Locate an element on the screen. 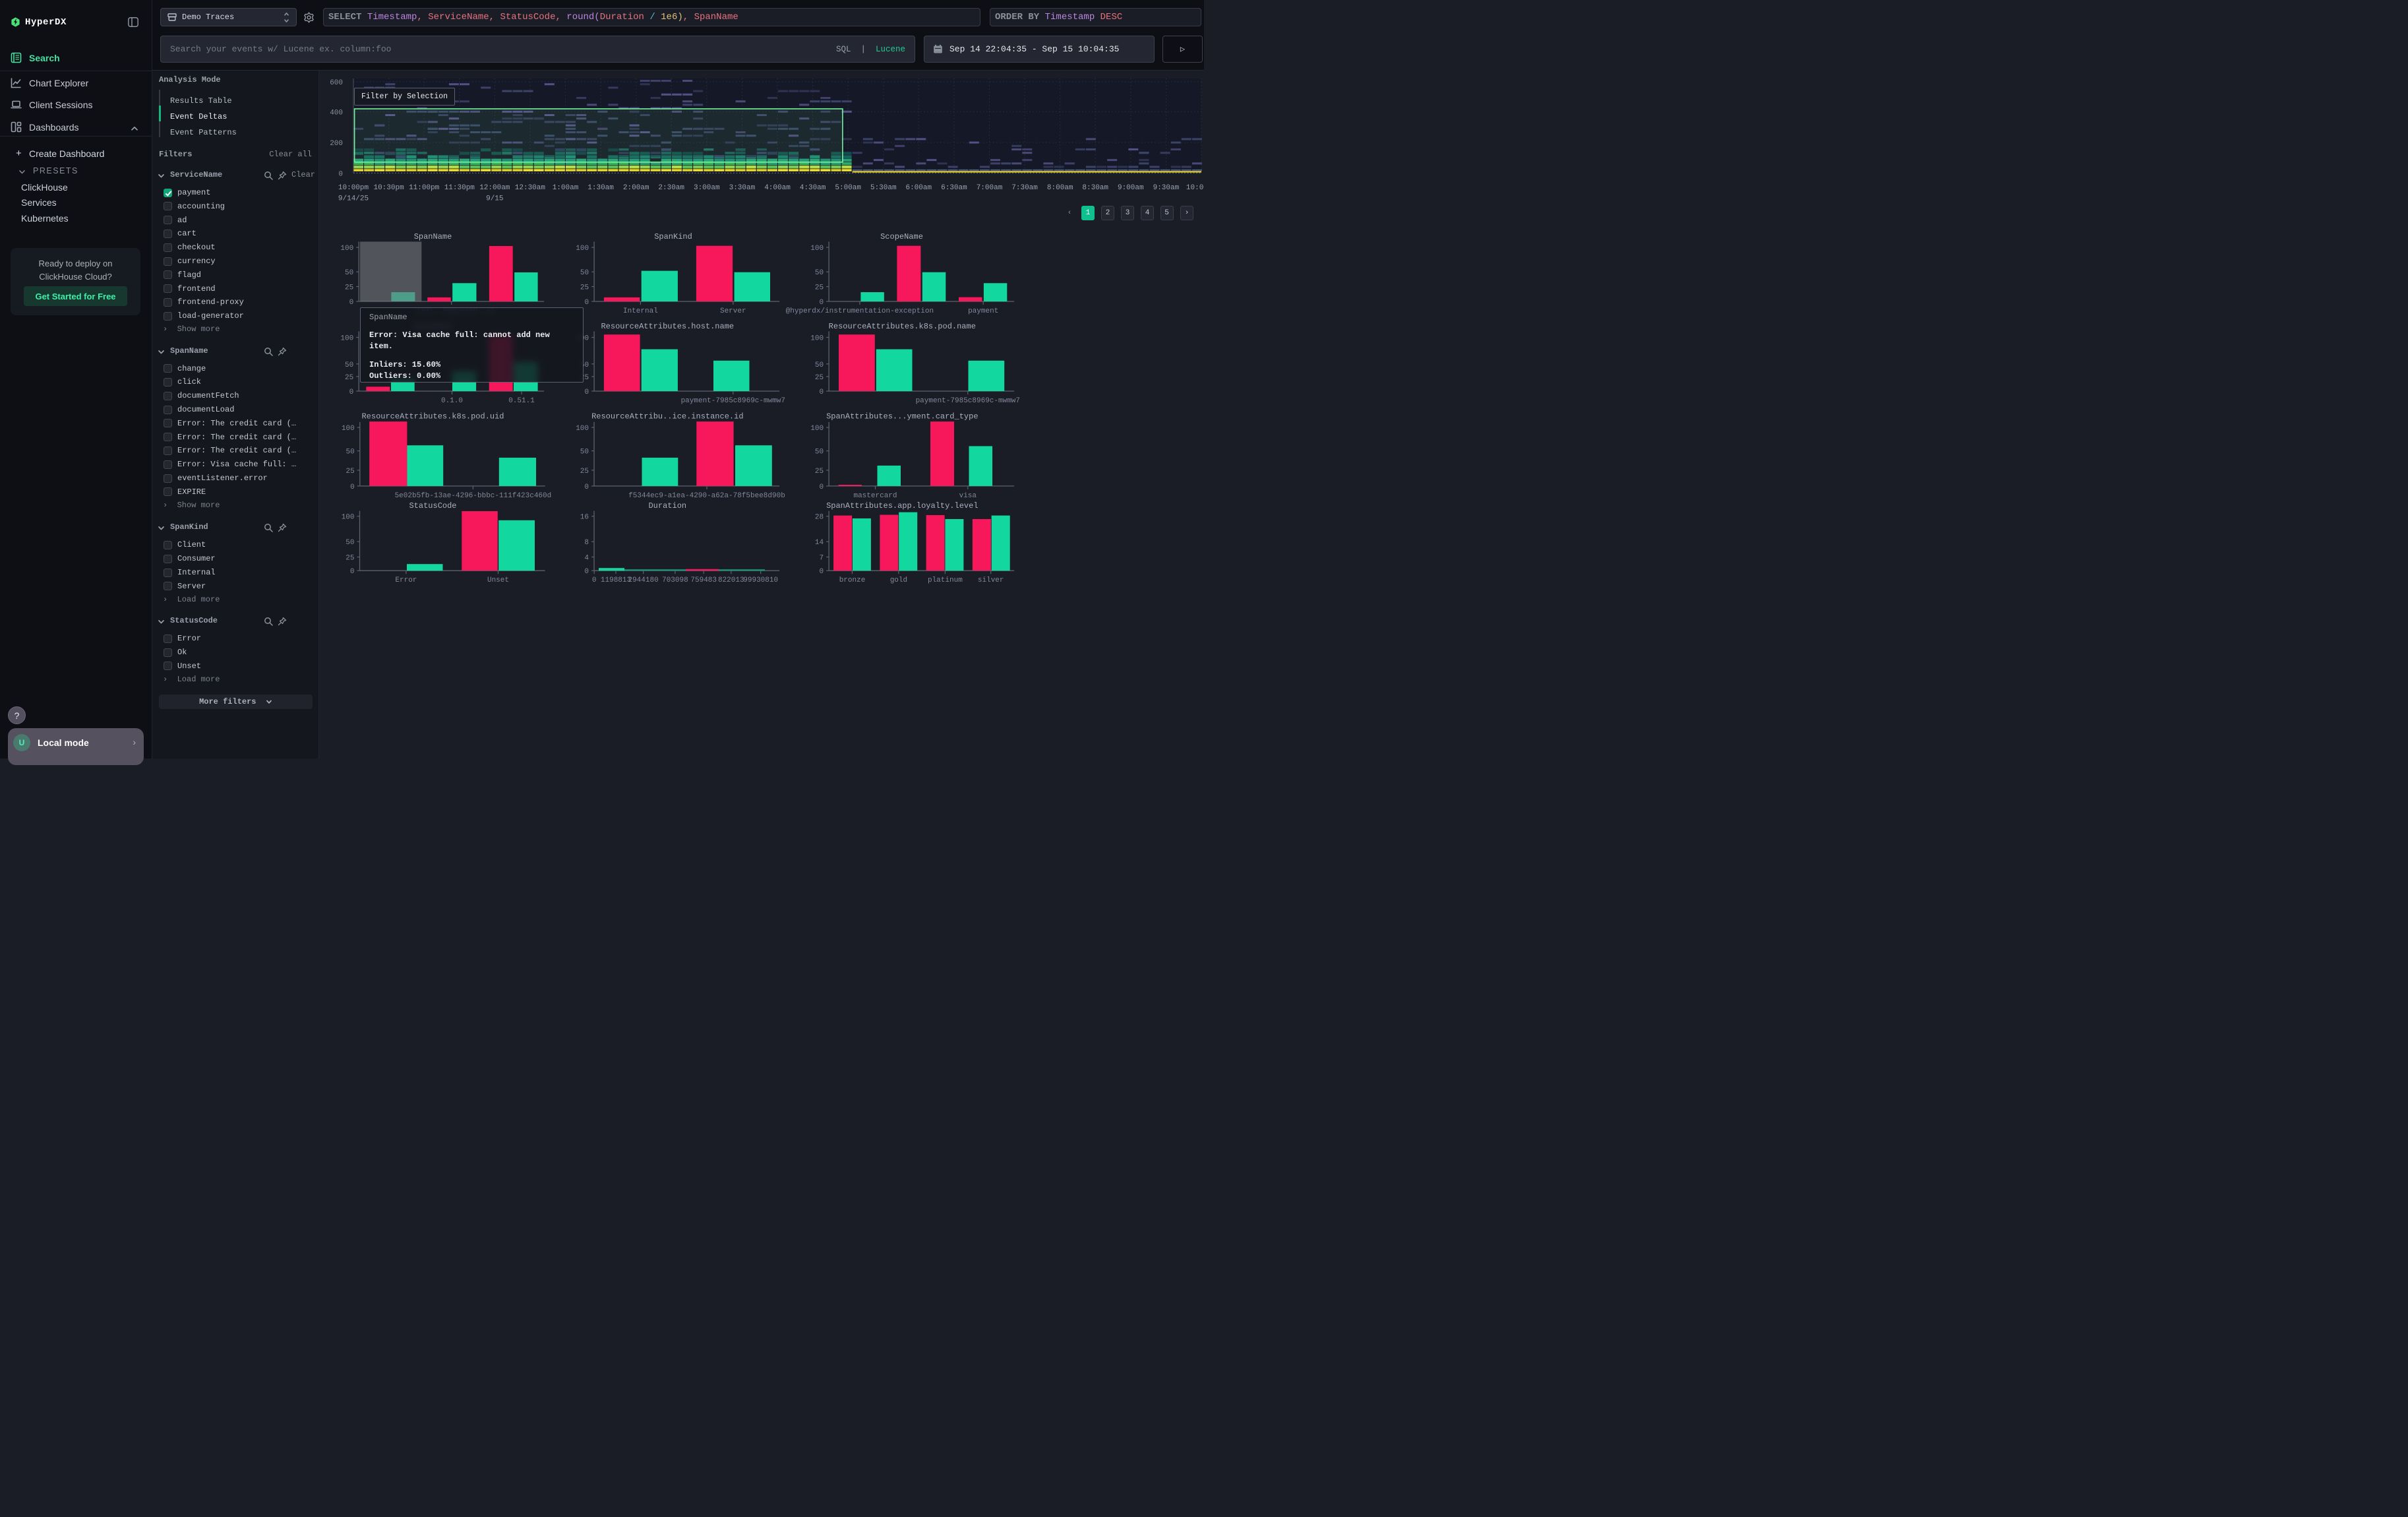  svg-text: 9/15 is located at coordinates (494, 199).